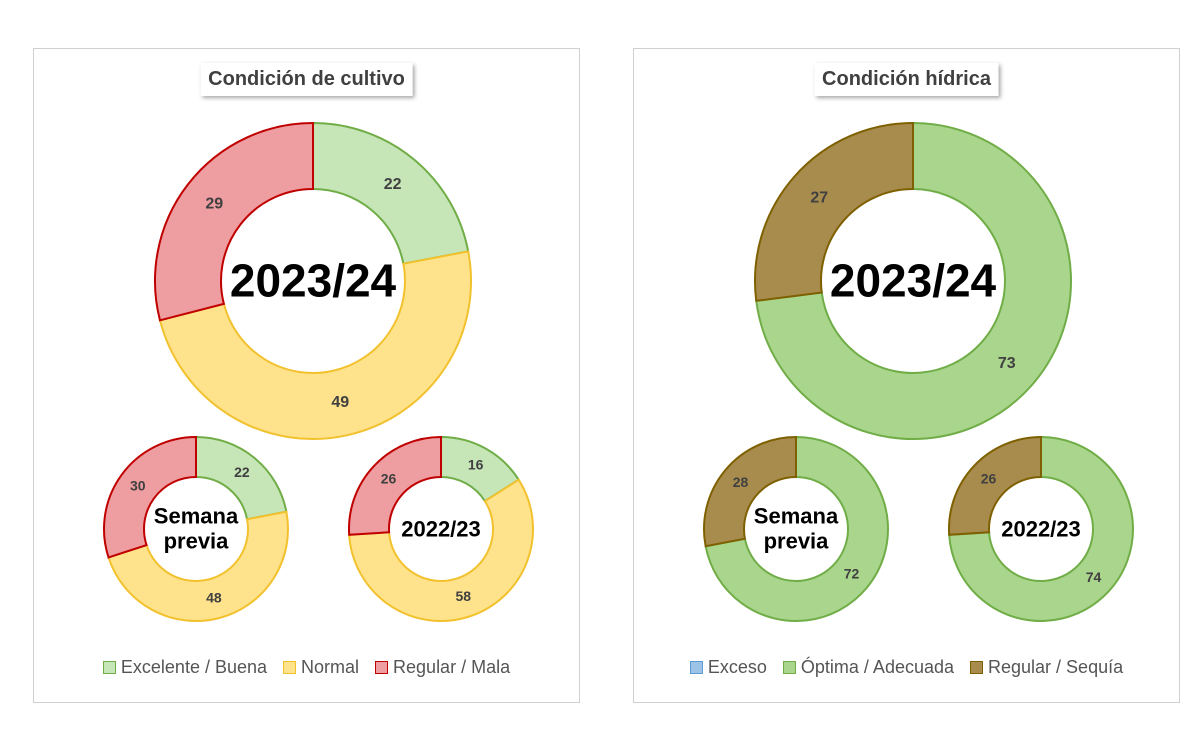 The height and width of the screenshot is (733, 1200). Describe the element at coordinates (194, 667) in the screenshot. I see `legend-label: Excelente / Buena` at that location.